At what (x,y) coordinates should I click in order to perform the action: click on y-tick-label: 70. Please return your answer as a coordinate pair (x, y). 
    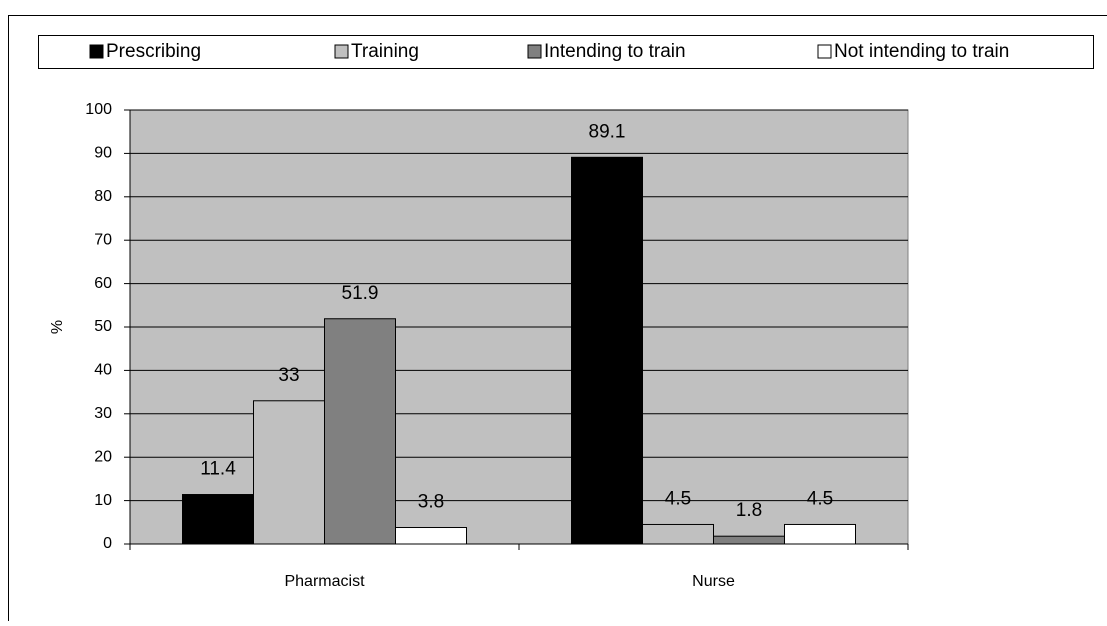
    Looking at the image, I should click on (103, 239).